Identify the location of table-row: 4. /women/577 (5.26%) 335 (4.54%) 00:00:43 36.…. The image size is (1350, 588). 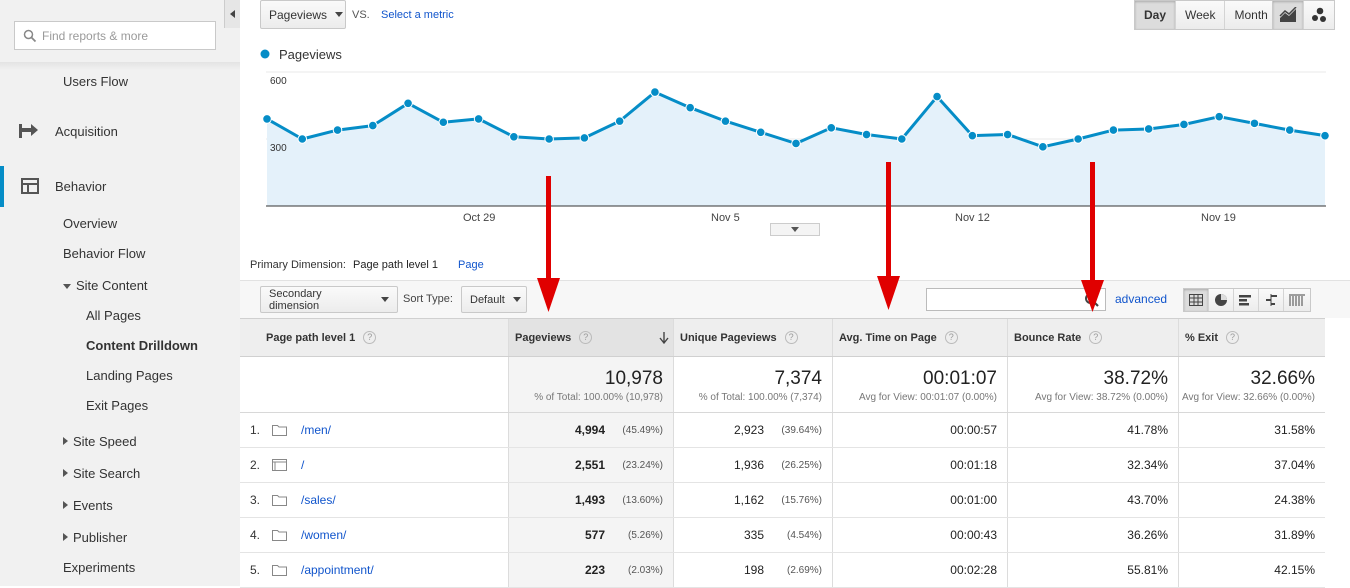
(782, 535).